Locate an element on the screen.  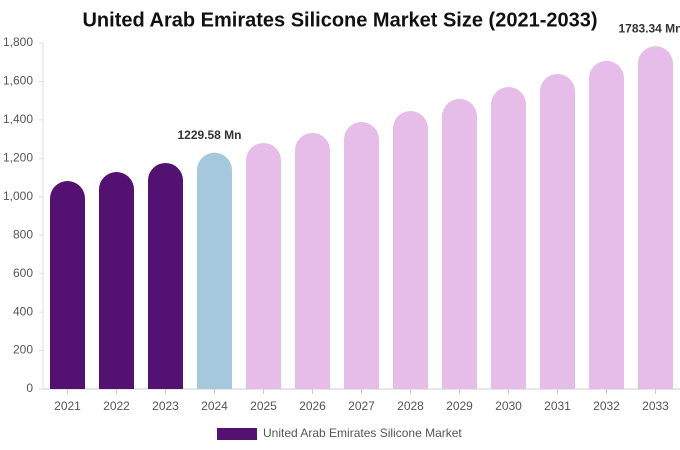
x-tick-label: 2028 is located at coordinates (410, 406).